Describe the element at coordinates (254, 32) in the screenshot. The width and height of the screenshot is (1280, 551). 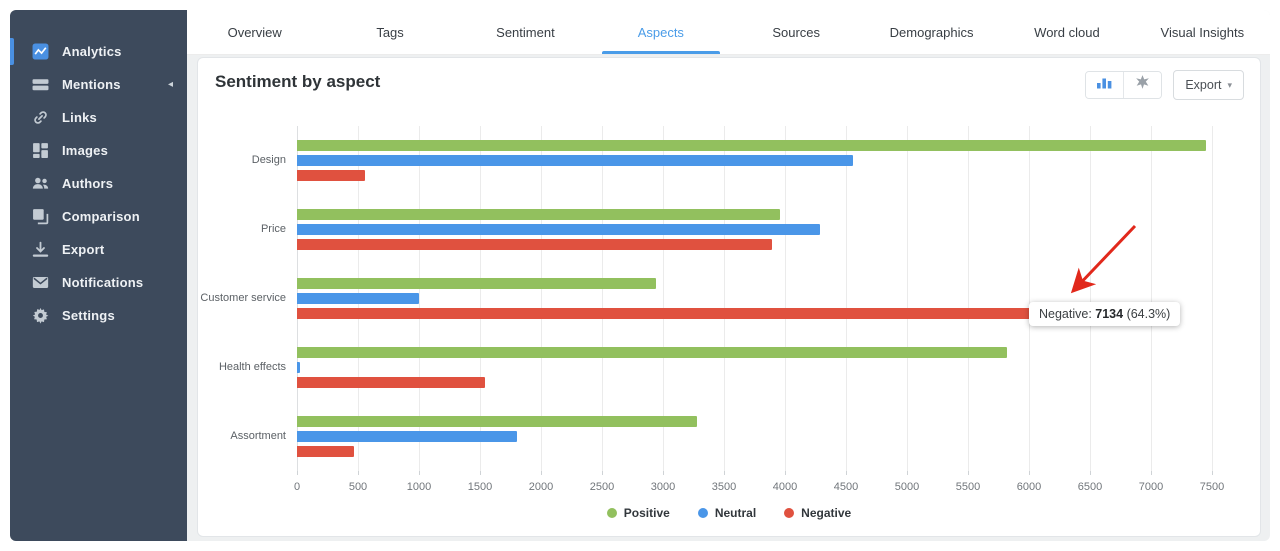
I see `tab-overview: Overview` at that location.